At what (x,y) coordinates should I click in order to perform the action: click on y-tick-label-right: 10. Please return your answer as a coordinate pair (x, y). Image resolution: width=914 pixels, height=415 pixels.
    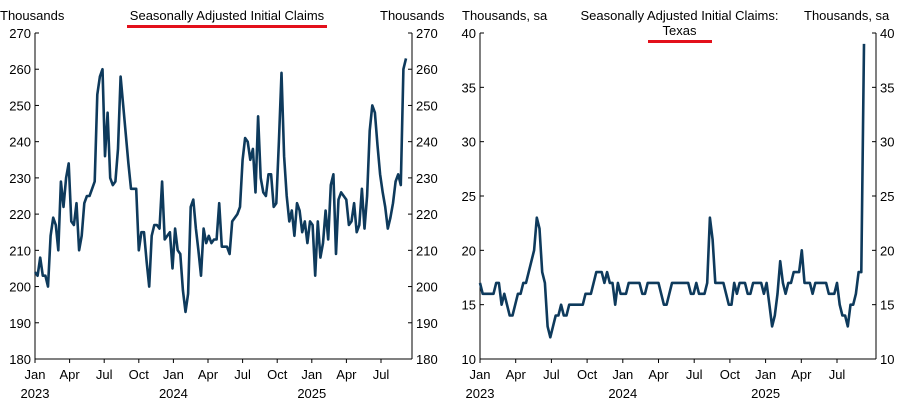
    Looking at the image, I should click on (887, 359).